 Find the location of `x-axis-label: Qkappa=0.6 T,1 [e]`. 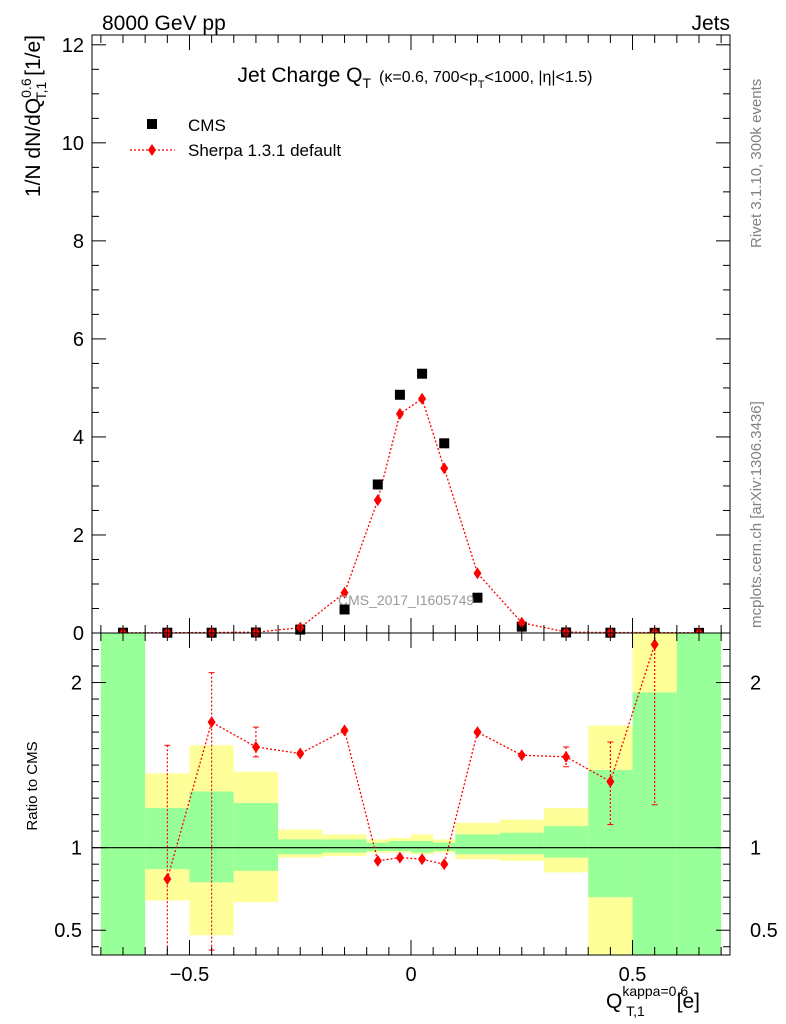

x-axis-label: Qkappa=0.6 T,1 [e] is located at coordinates (653, 1001).